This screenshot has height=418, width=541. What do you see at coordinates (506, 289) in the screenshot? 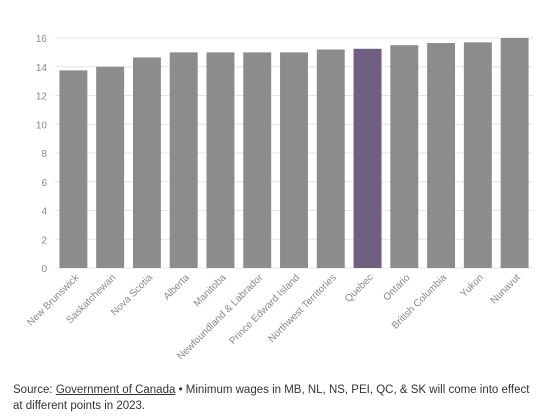
I see `x-tick-label: Nunavut` at bounding box center [506, 289].